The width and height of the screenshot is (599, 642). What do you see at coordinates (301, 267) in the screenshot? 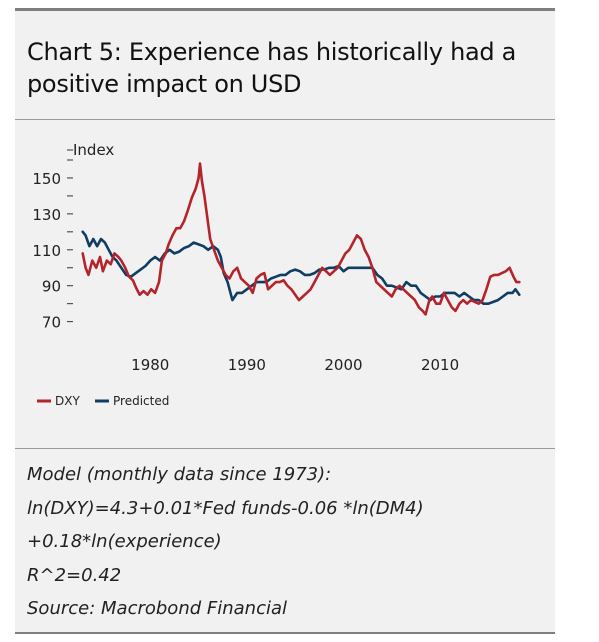
I see `series-line-predicted` at bounding box center [301, 267].